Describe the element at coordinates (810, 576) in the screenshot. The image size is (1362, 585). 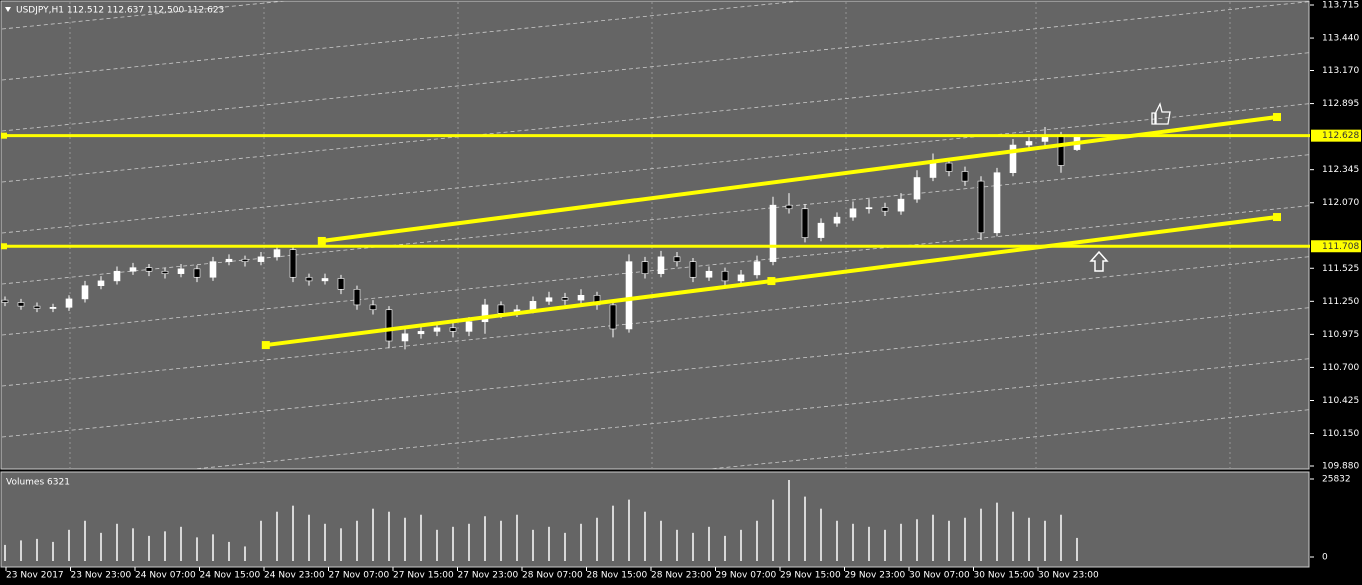
I see `x-tick-label: 29 Nov 15:00` at that location.